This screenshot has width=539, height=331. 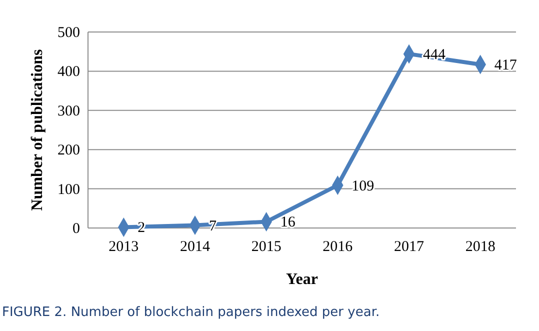 What do you see at coordinates (195, 247) in the screenshot?
I see `x-tick-label: 2014` at bounding box center [195, 247].